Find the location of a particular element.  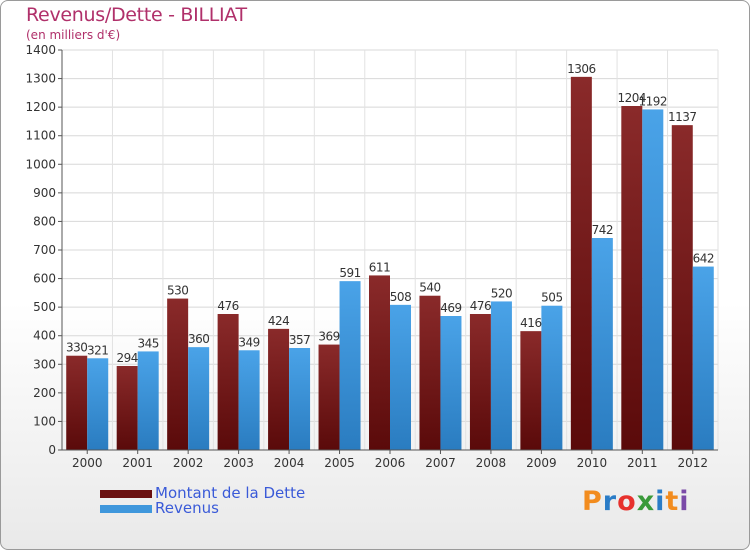

y-tick-label: 300 is located at coordinates (44, 364).